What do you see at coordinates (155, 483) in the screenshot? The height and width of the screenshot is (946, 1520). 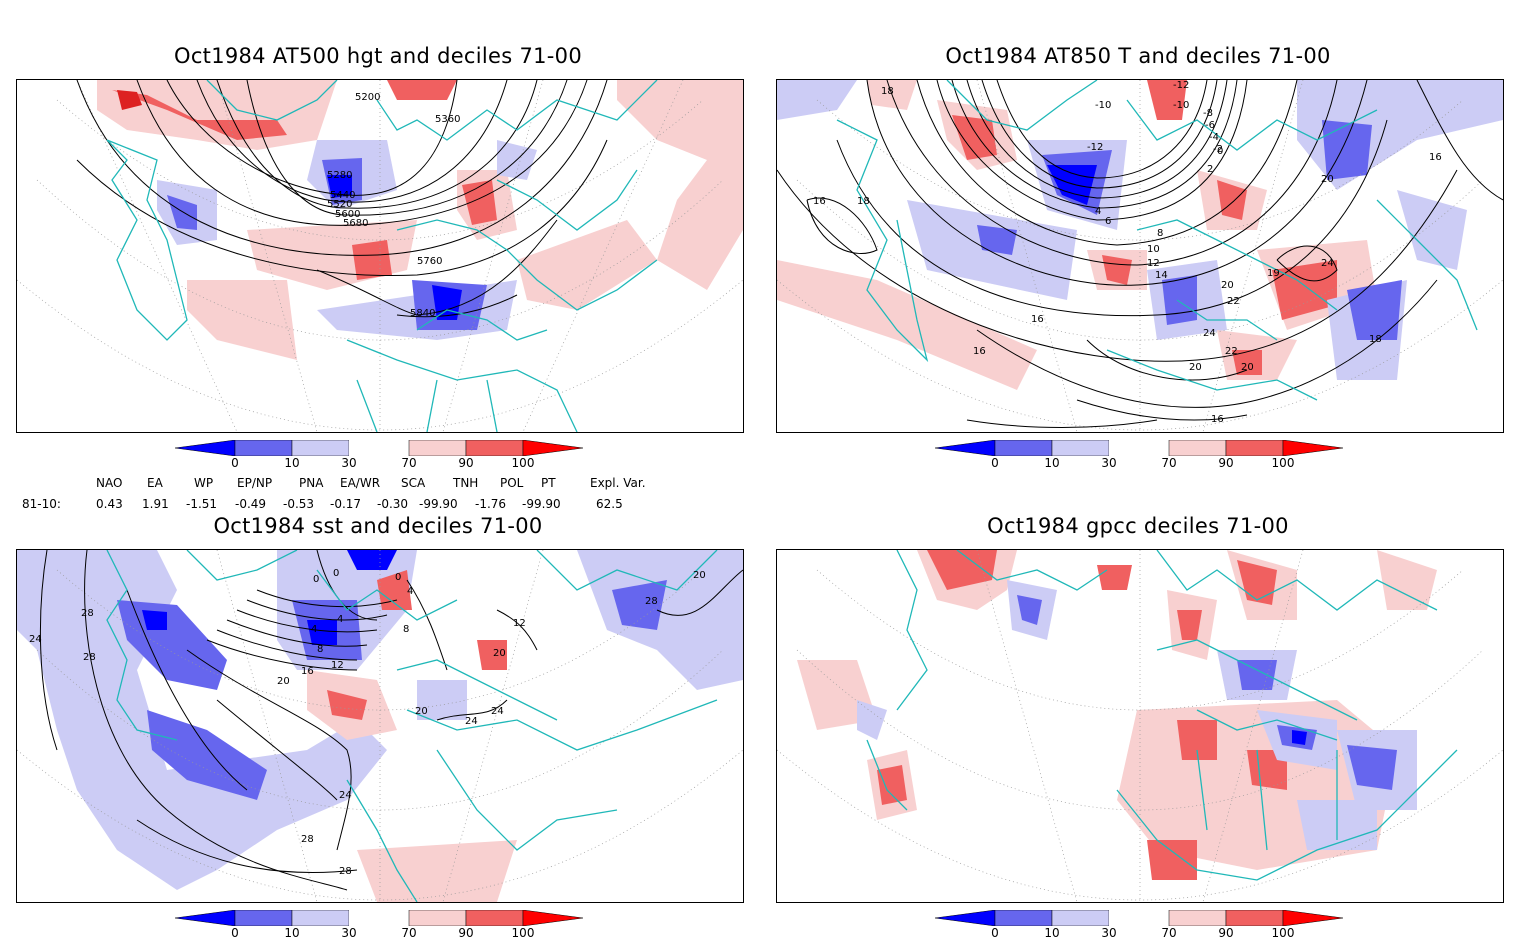 I see `index-header: EA` at bounding box center [155, 483].